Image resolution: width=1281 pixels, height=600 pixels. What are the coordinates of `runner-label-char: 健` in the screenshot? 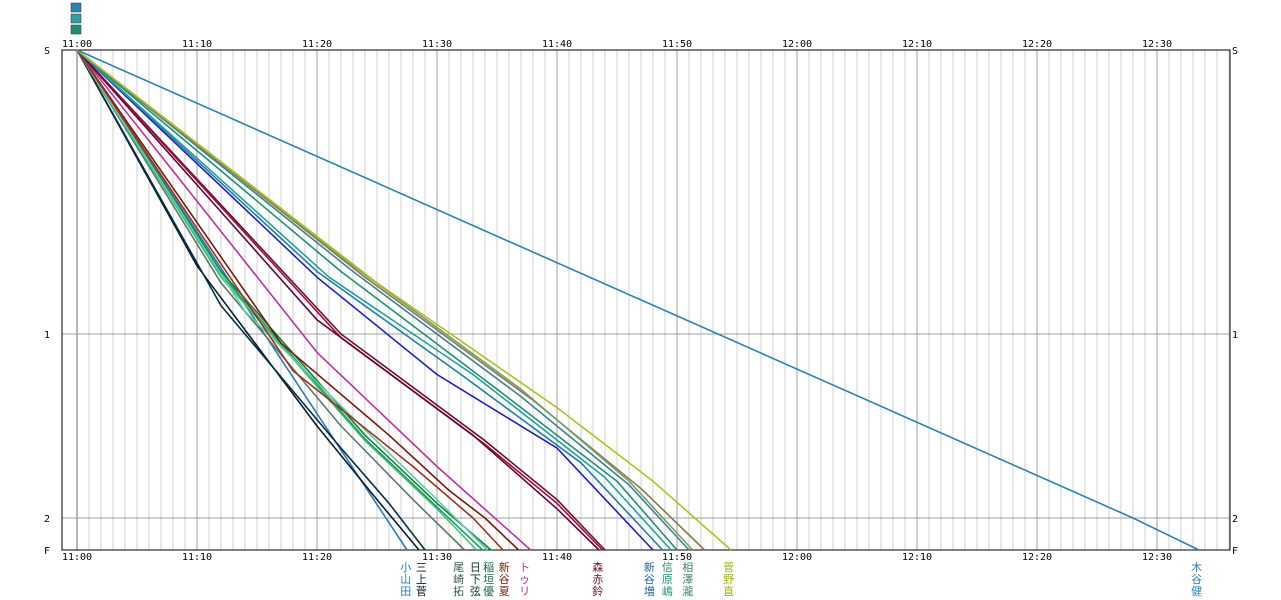 It's located at (1196, 591).